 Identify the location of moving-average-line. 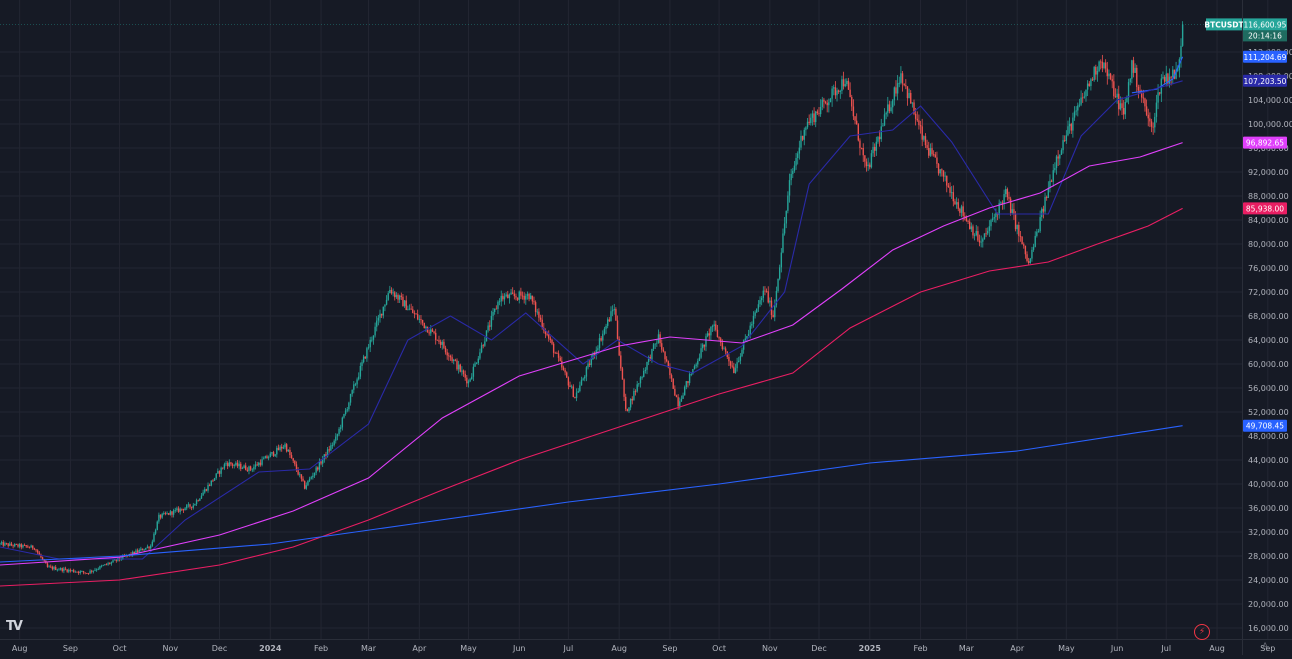
(1157, 75).